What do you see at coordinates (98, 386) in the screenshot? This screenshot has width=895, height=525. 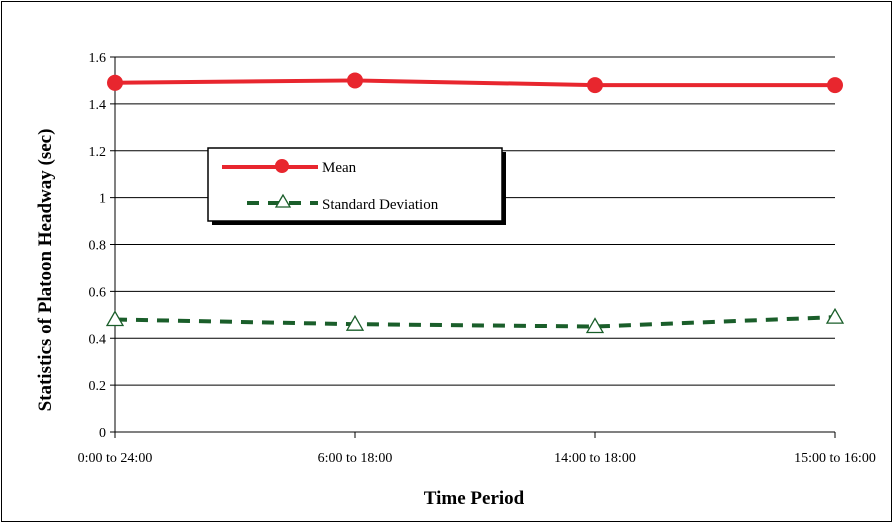 I see `y-tick-label: 0.2` at bounding box center [98, 386].